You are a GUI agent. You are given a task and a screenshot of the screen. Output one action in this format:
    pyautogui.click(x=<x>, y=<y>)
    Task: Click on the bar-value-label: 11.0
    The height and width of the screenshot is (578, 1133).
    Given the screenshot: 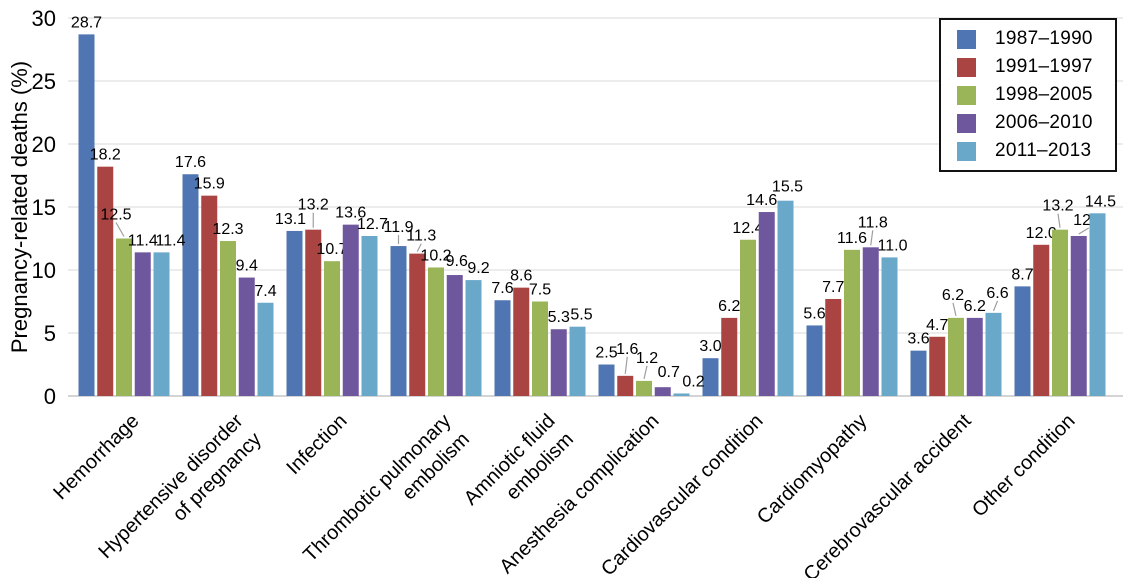 What is the action you would take?
    pyautogui.click(x=893, y=245)
    